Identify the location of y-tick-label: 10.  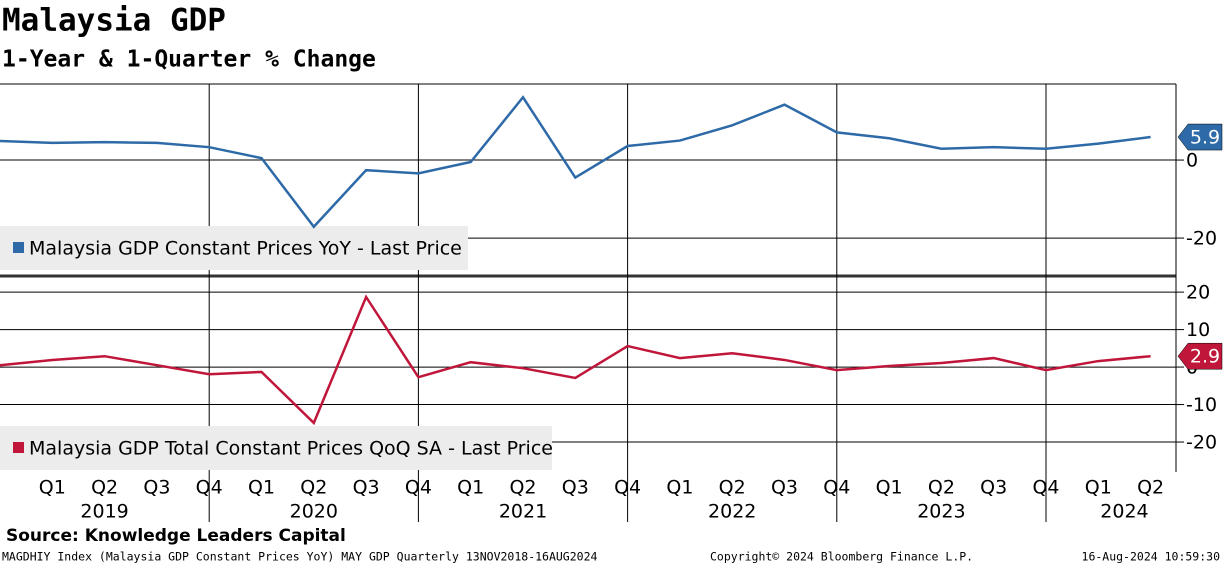
(1198, 330).